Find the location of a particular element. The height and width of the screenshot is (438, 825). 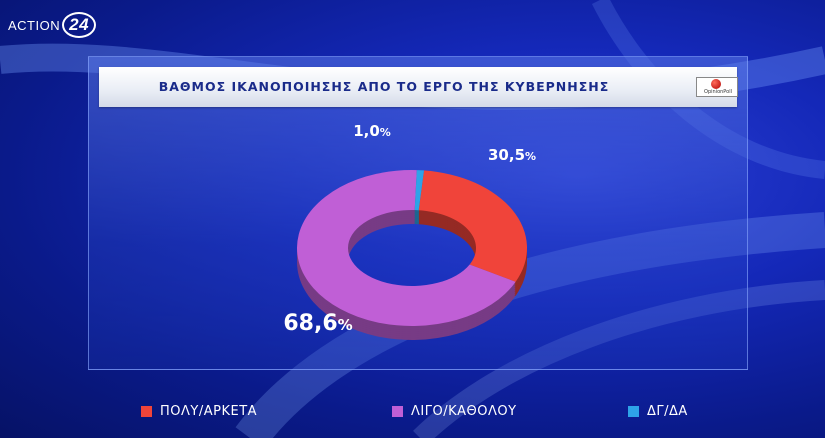

slice-πολυ-αρκετα is located at coordinates (472, 226).